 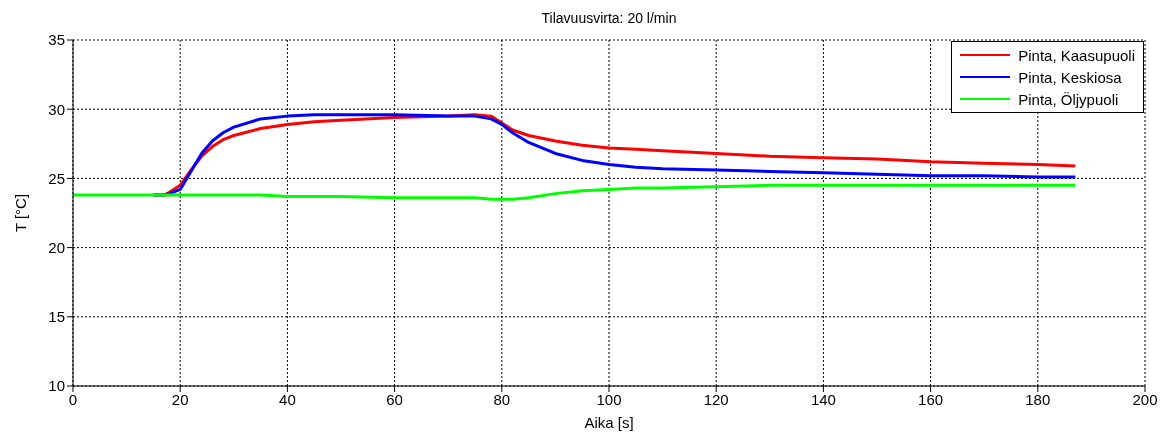 I want to click on line-series, so click(x=575, y=192).